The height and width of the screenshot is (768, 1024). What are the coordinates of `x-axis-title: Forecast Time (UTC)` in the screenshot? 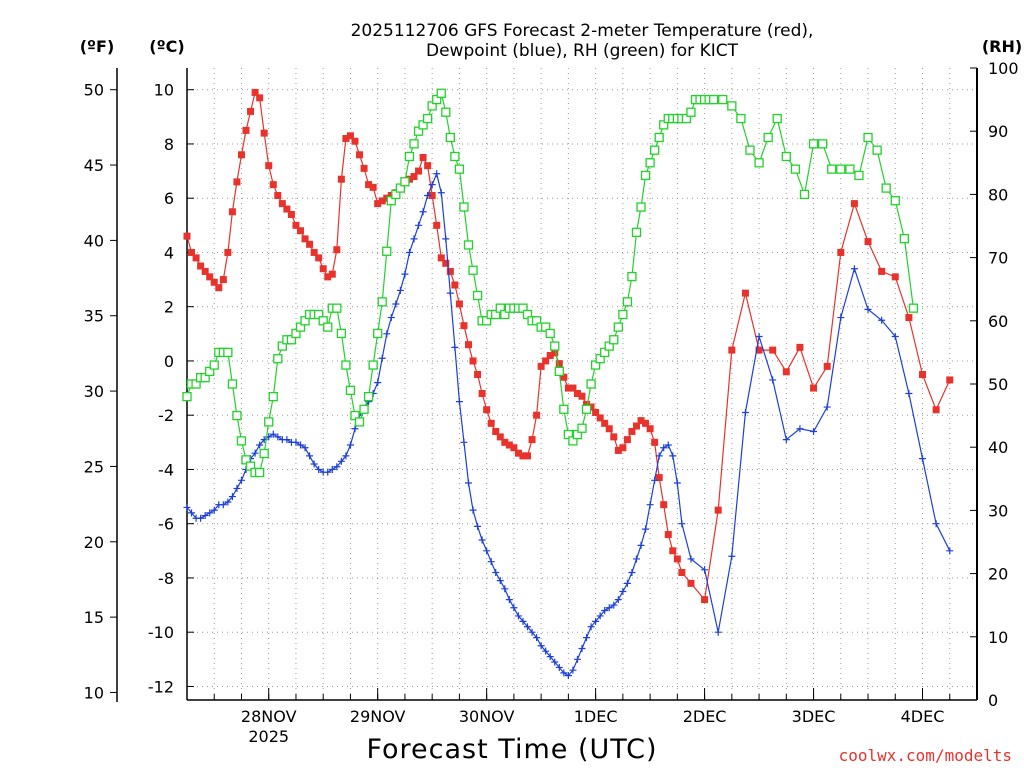 It's located at (511, 749).